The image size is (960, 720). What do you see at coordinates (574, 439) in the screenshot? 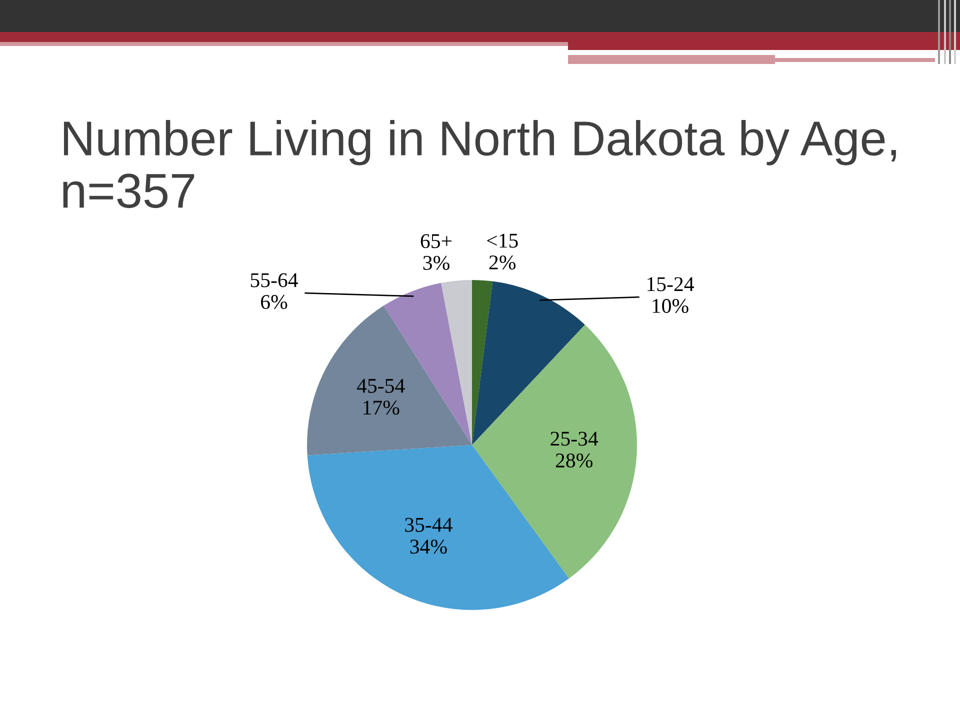
I see `slice-label: 25-34` at bounding box center [574, 439].